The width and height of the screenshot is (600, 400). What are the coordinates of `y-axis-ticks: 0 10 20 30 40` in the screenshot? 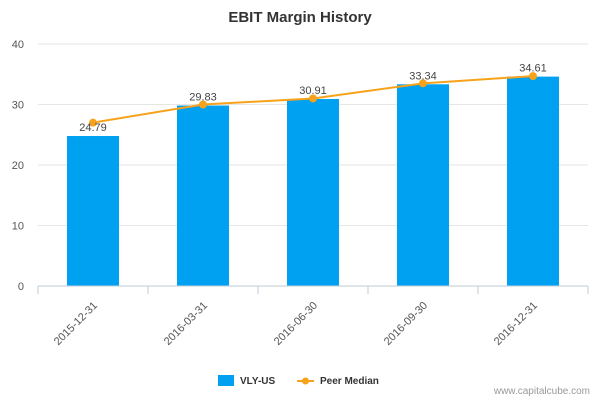 It's located at (18, 166).